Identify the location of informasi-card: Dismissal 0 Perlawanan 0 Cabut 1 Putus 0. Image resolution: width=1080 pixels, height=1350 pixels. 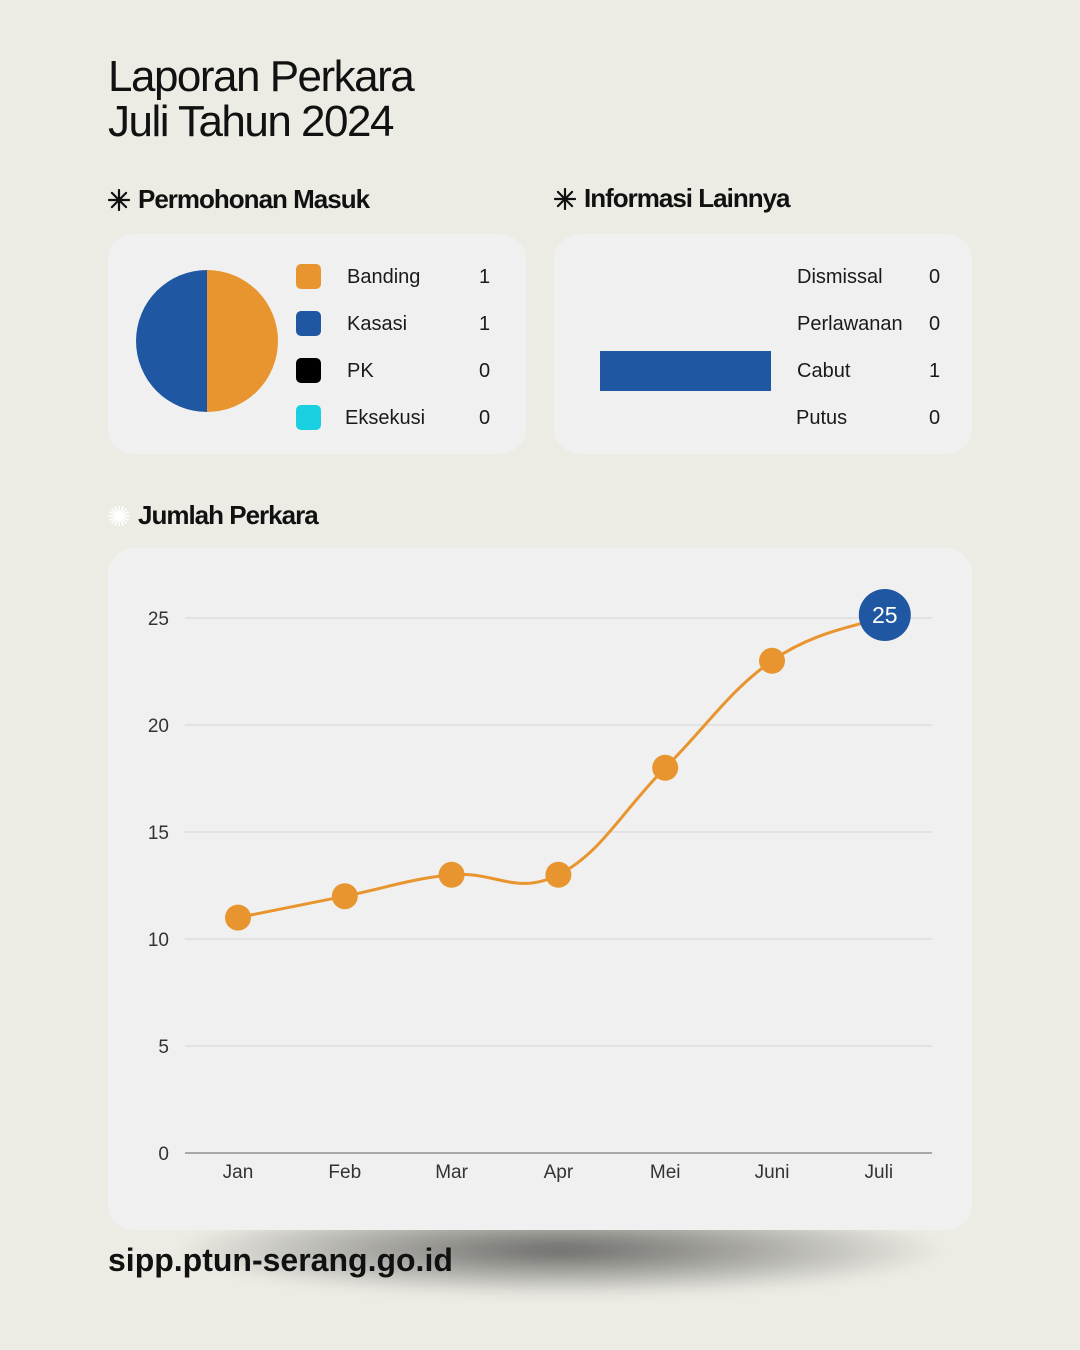
(763, 344).